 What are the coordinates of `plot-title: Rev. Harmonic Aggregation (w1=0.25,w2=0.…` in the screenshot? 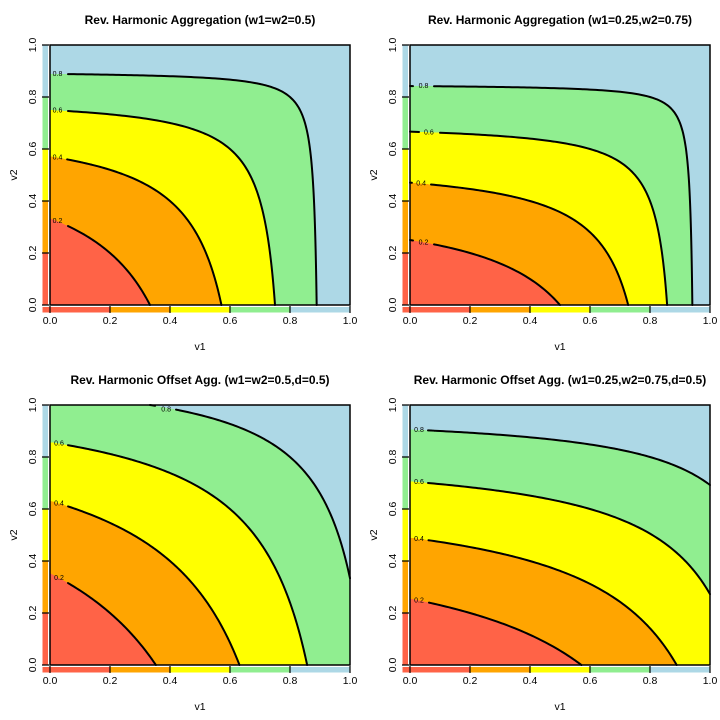 It's located at (560, 20).